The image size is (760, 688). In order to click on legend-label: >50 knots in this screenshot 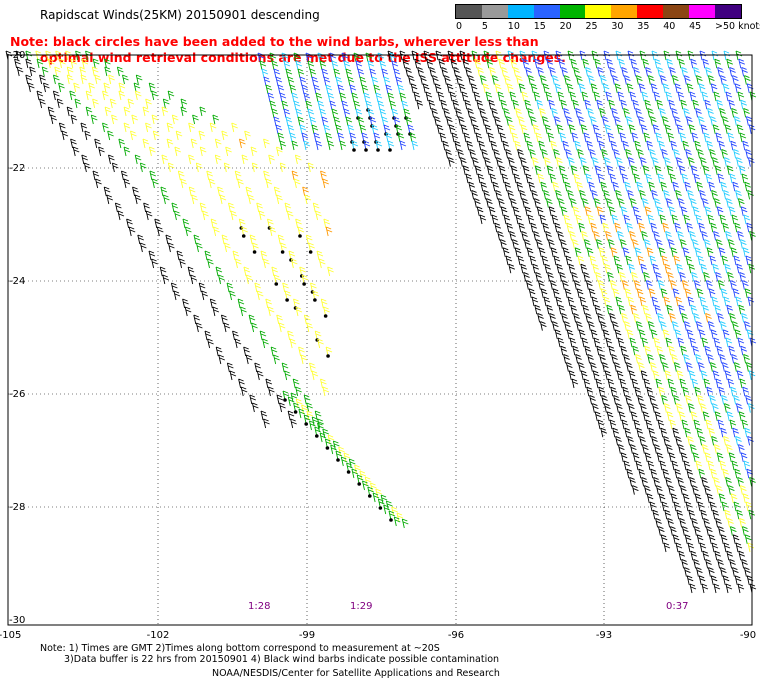, I will do `click(737, 26)`.